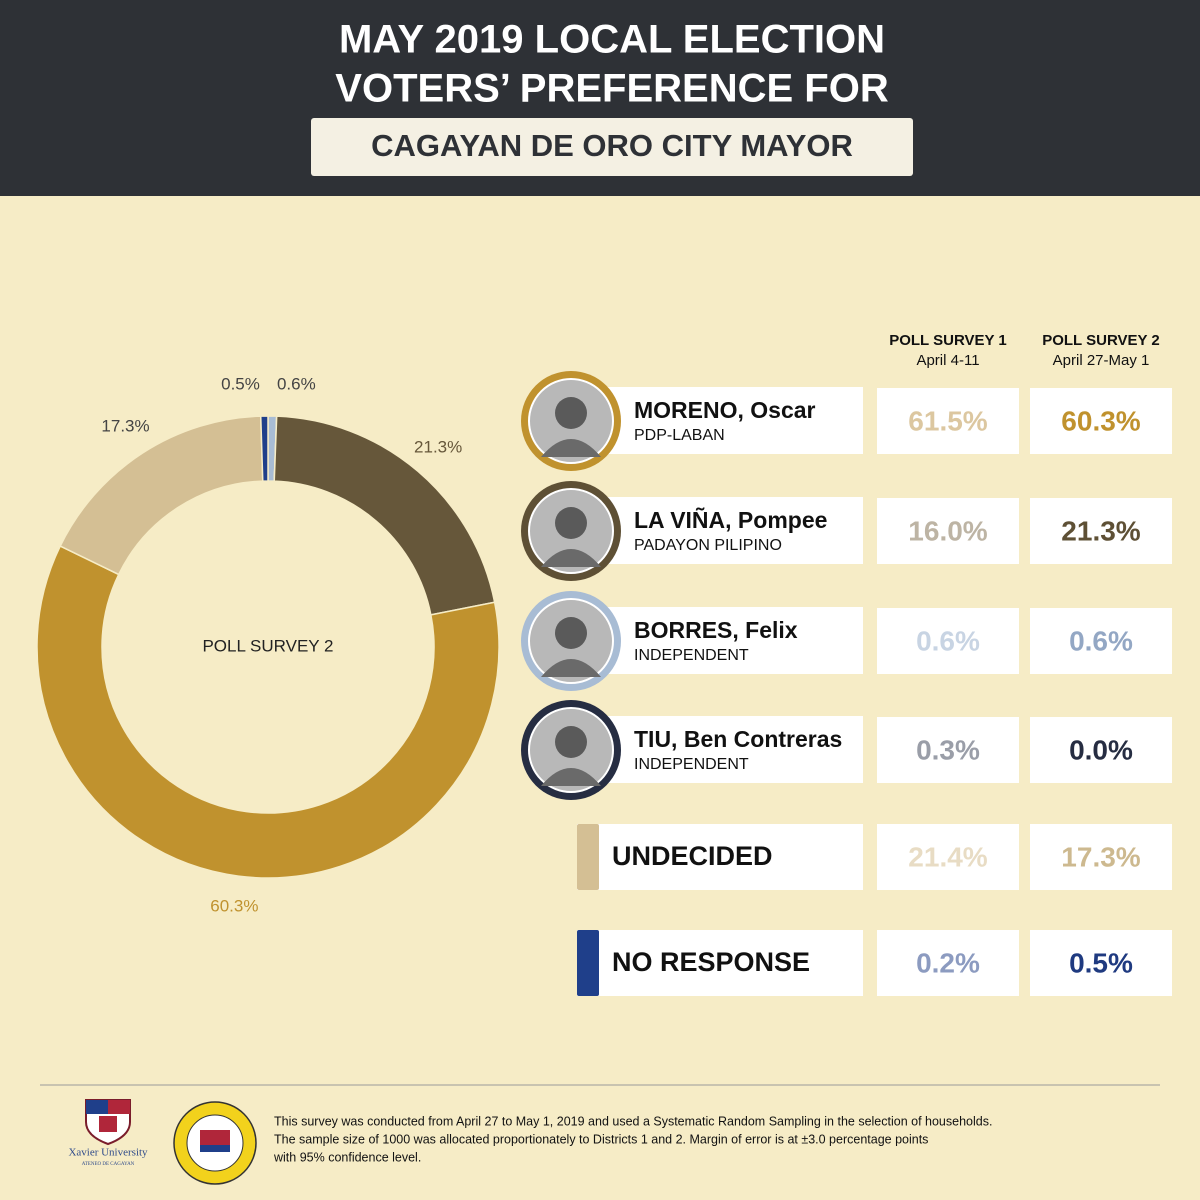 This screenshot has height=1200, width=1200. I want to click on slice-label: 0.6%, so click(296, 384).